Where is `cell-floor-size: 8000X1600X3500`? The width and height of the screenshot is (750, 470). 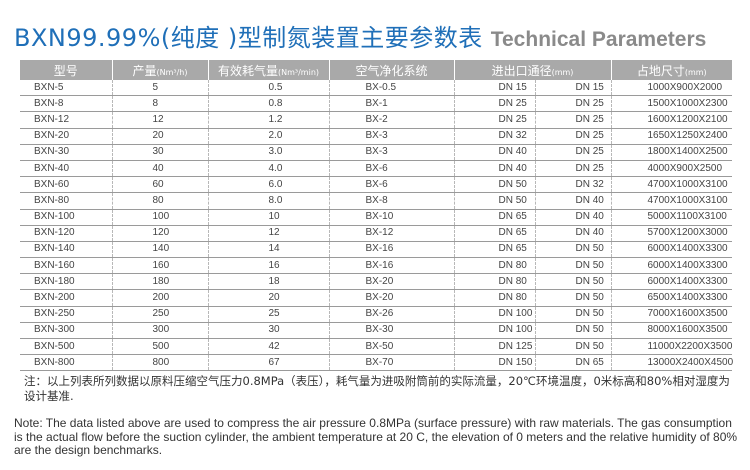 cell-floor-size: 8000X1600X3500 is located at coordinates (671, 331).